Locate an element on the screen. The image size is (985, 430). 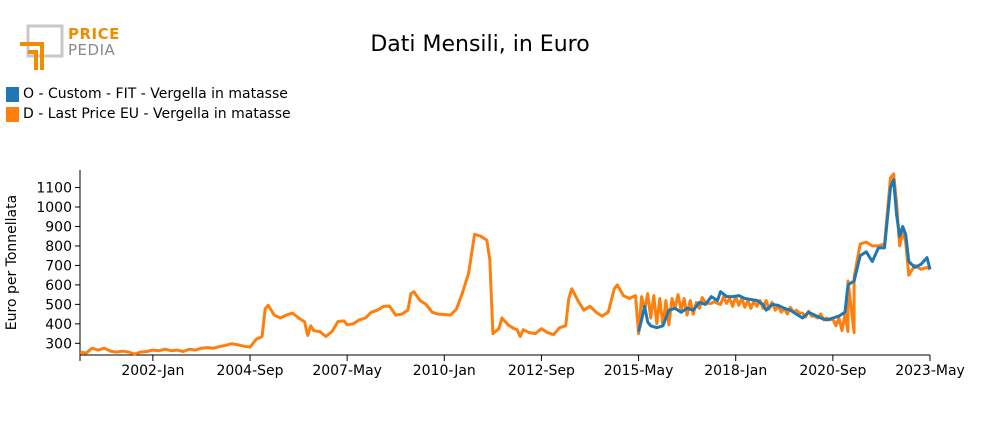
legend-swatch-custom is located at coordinates (12, 94).